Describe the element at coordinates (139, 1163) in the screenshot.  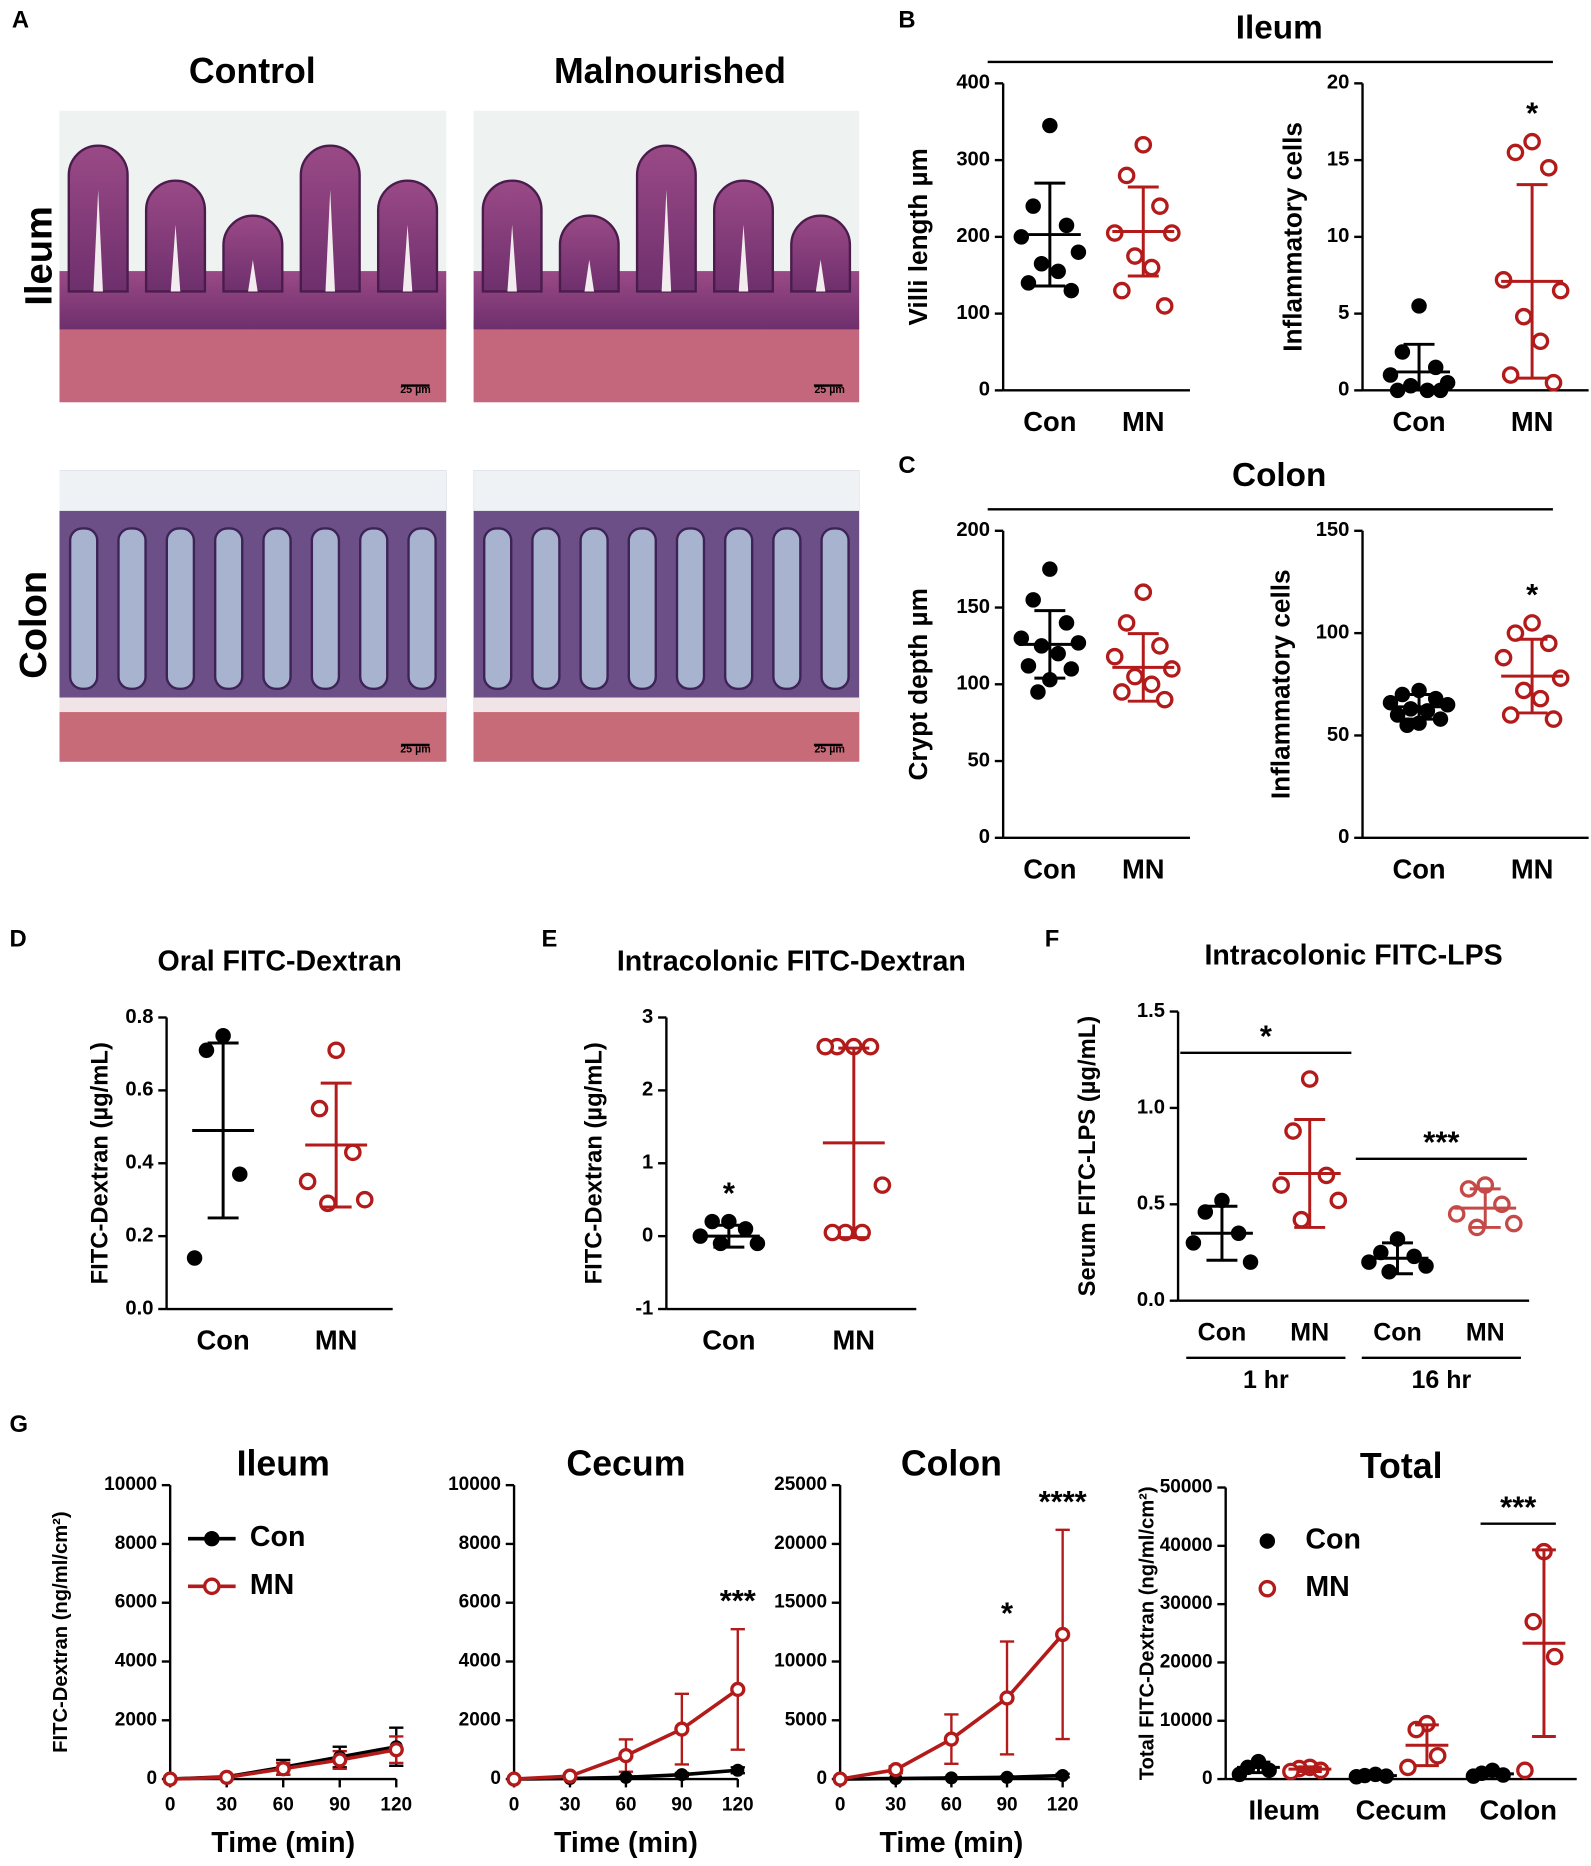
I see `y-tick-label: 0.4` at that location.